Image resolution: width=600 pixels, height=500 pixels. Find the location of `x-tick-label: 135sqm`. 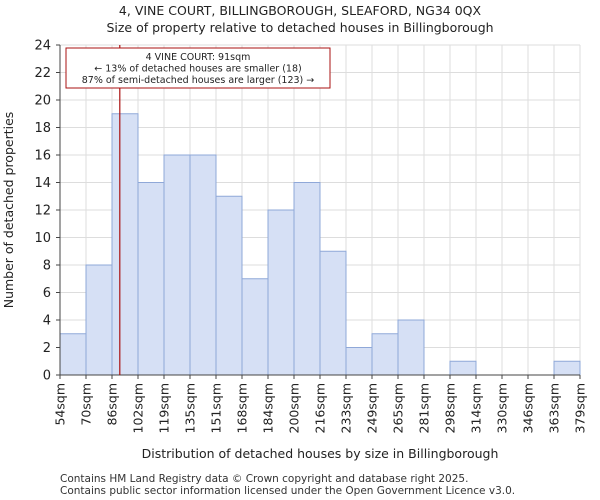

x-tick-label: 135sqm is located at coordinates (190, 408).